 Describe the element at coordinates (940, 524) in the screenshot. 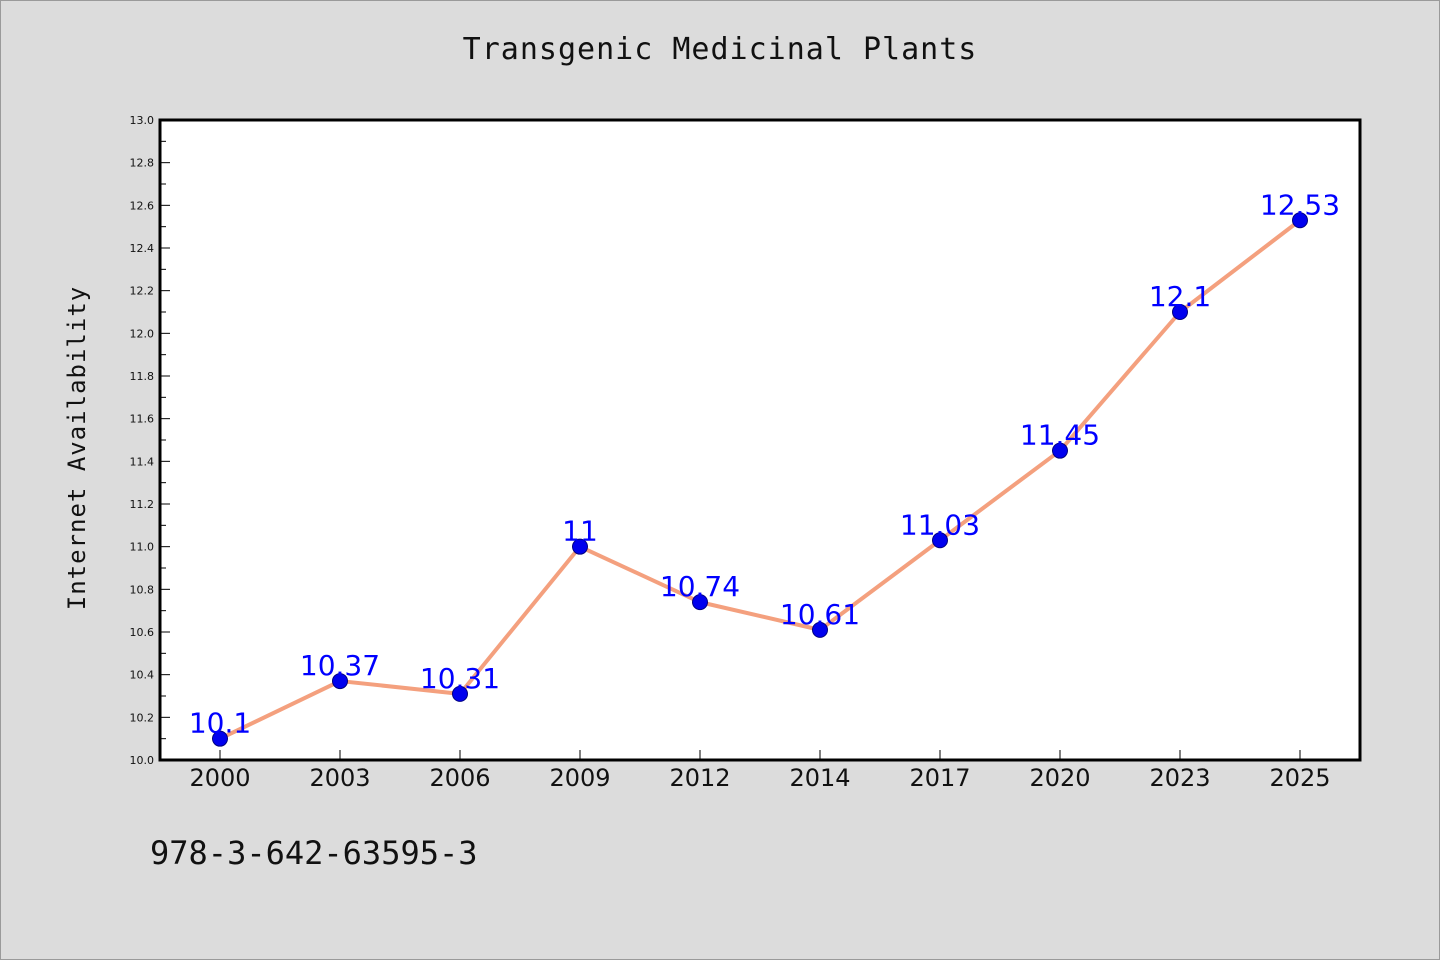

I see `data-label: 11.03` at that location.